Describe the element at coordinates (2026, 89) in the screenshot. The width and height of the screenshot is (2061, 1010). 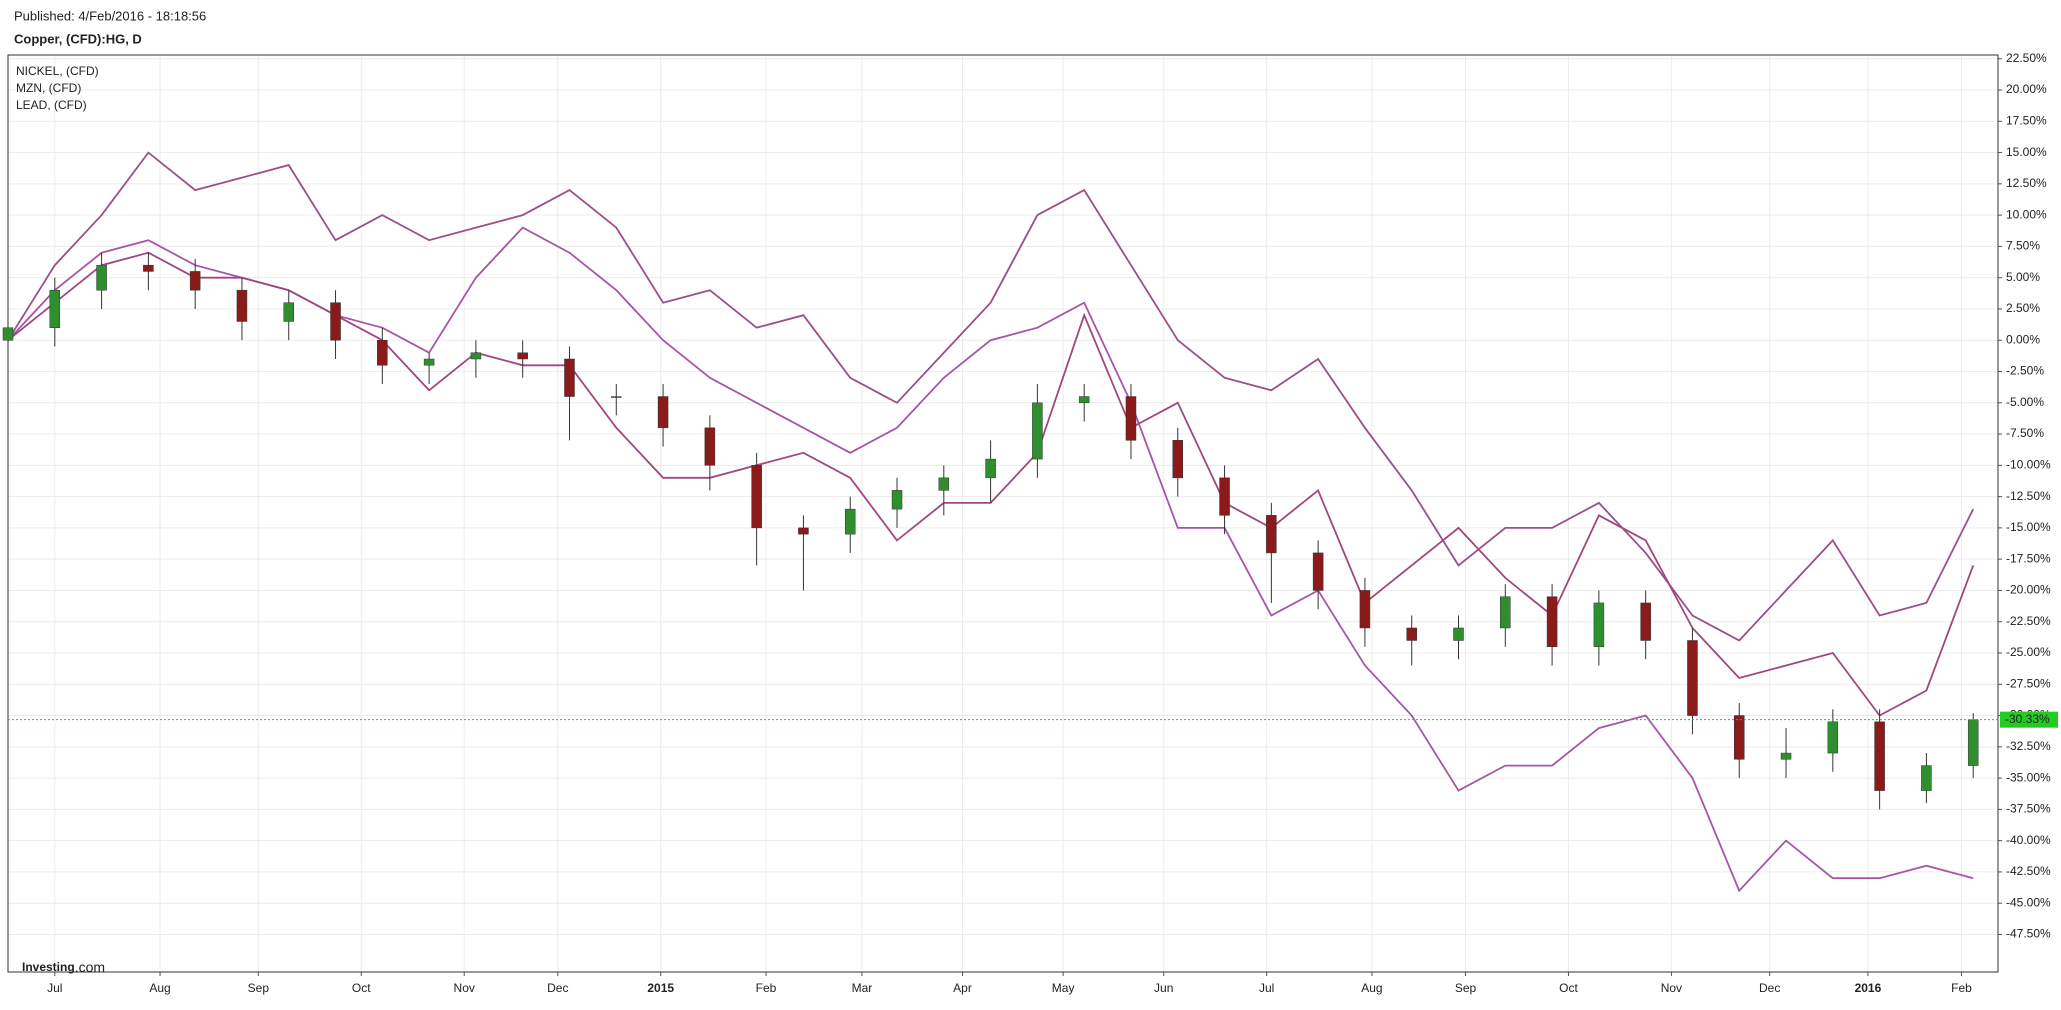
I see `y-tick-label: 20.00%` at that location.